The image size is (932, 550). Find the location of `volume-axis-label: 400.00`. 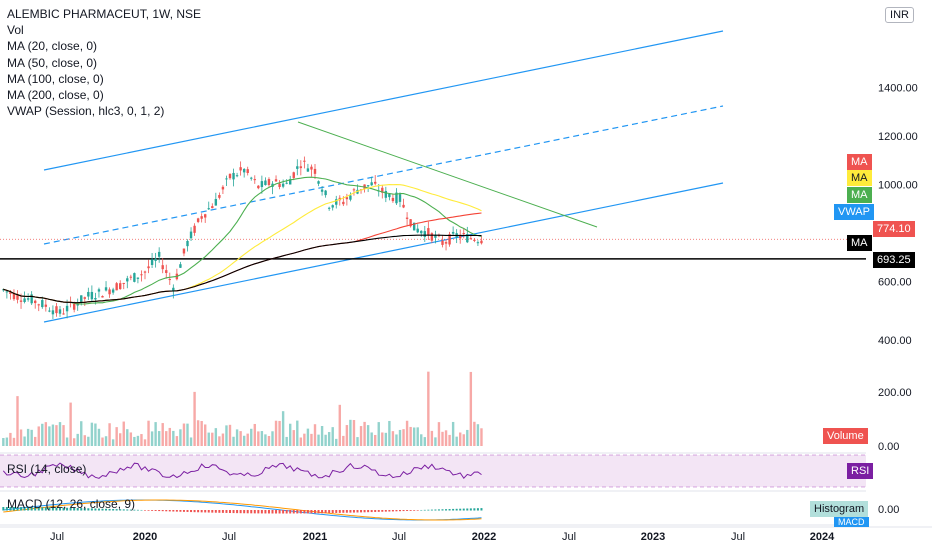

volume-axis-label: 400.00 is located at coordinates (895, 341).